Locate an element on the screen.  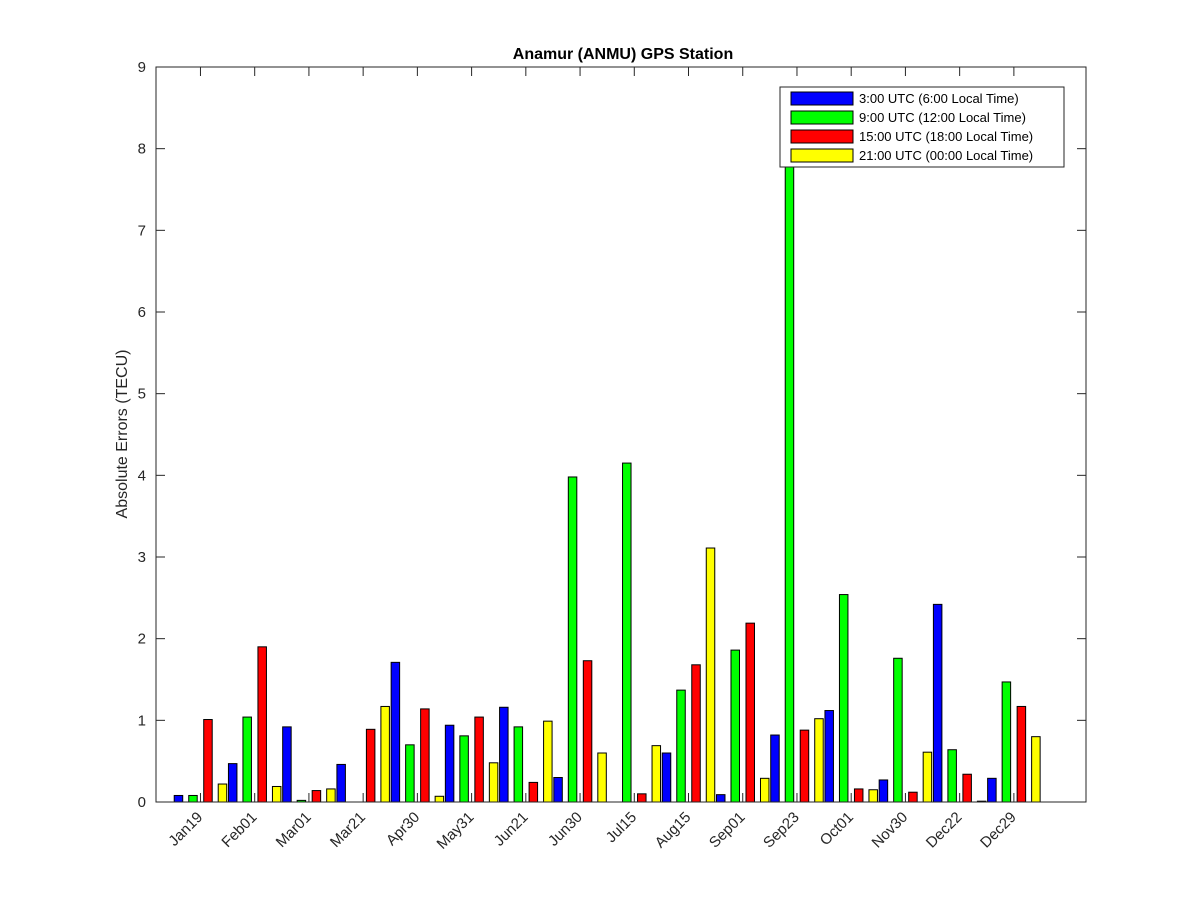
y-tick-label: 7 is located at coordinates (142, 230).